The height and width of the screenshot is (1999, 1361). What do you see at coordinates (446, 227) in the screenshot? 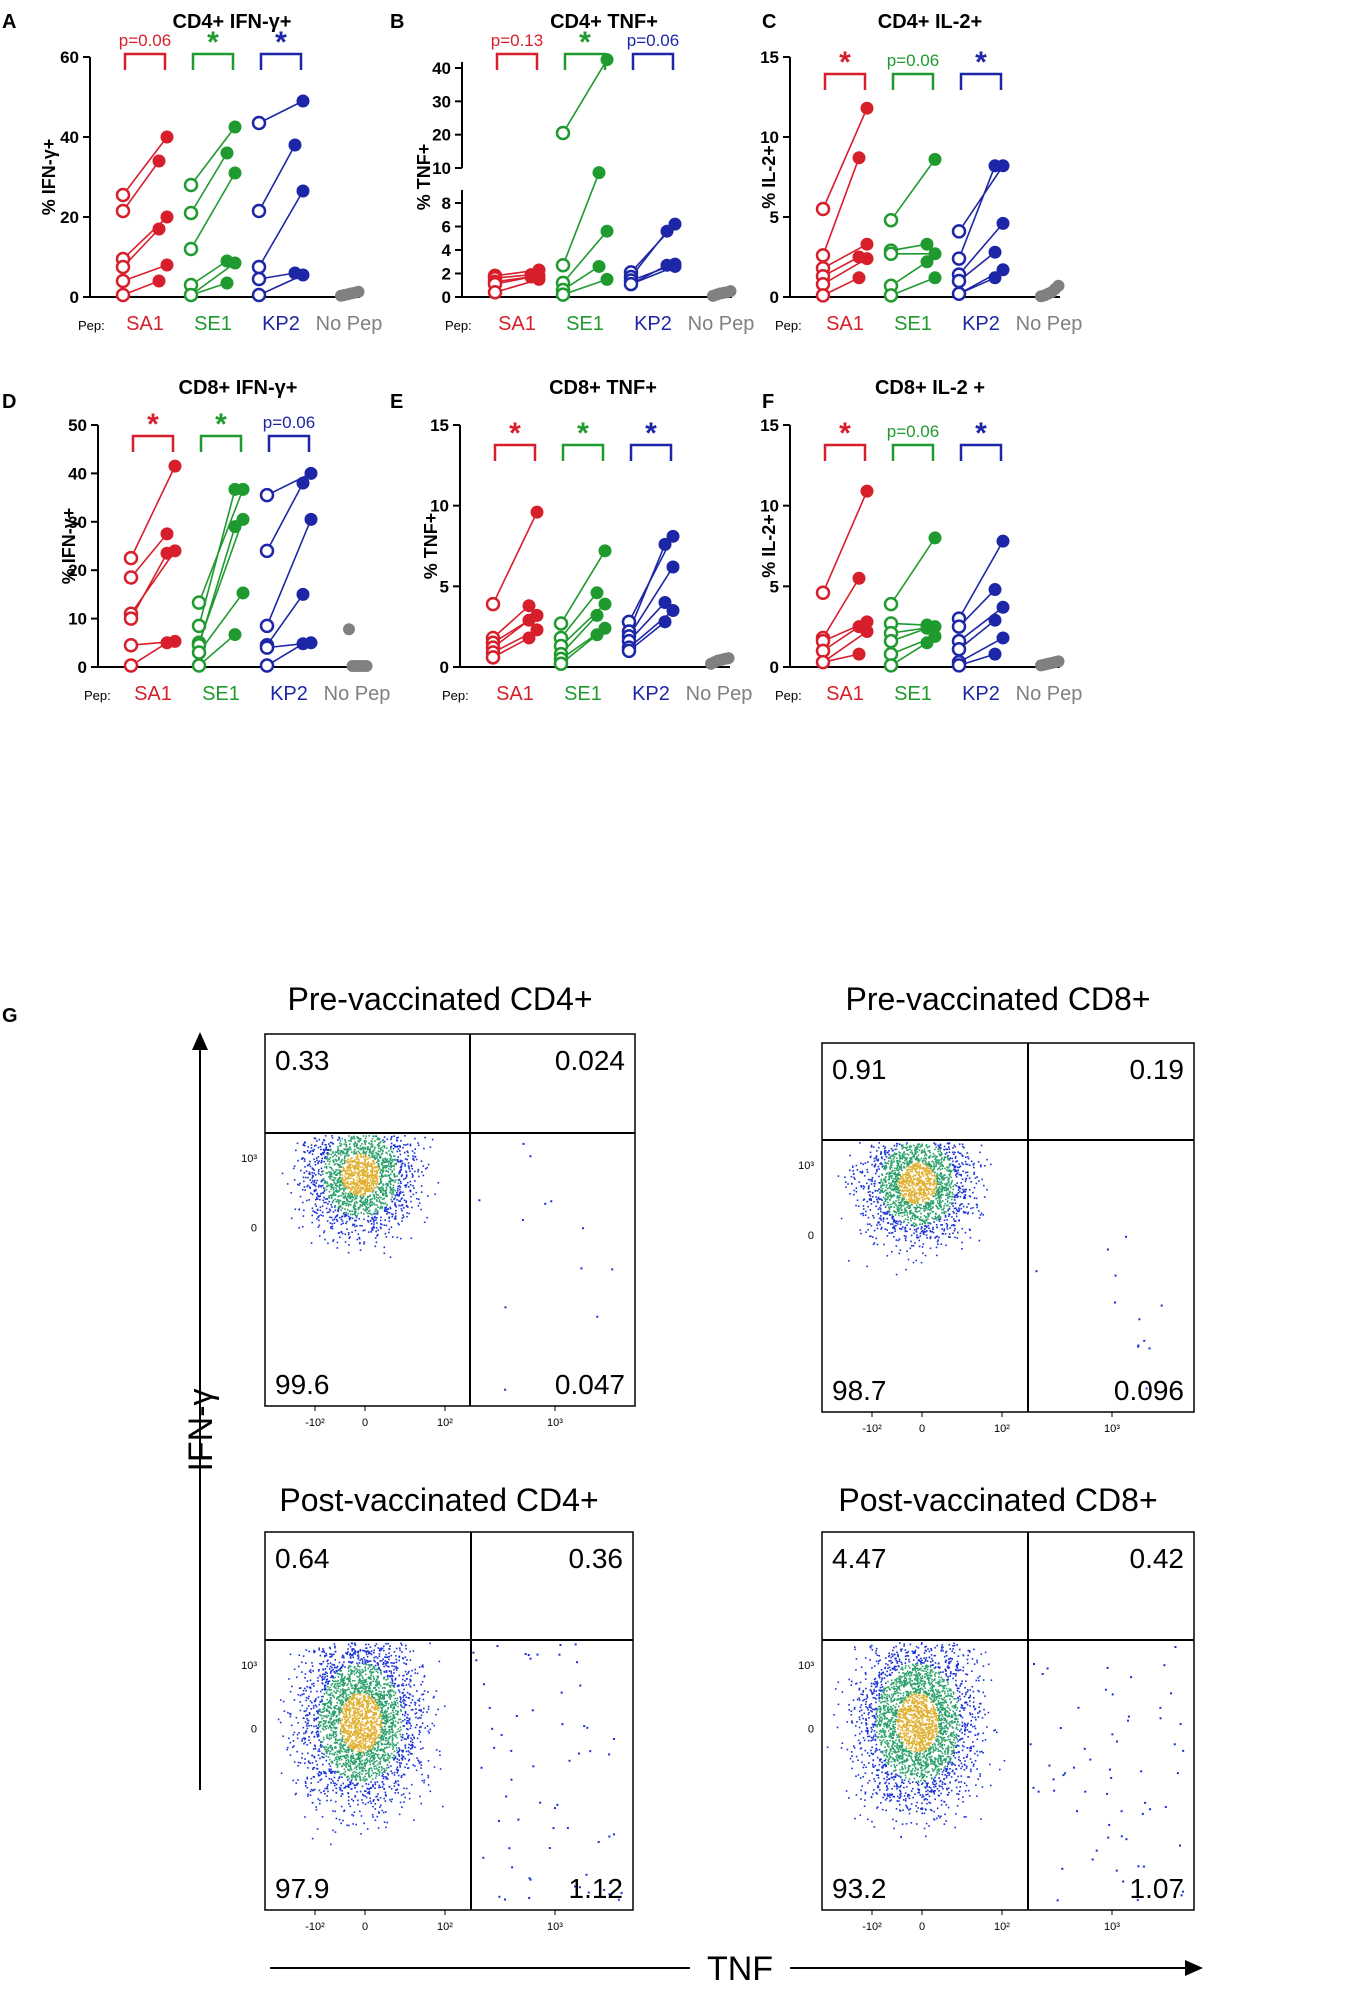
I see `y-tick-label: 6` at bounding box center [446, 227].